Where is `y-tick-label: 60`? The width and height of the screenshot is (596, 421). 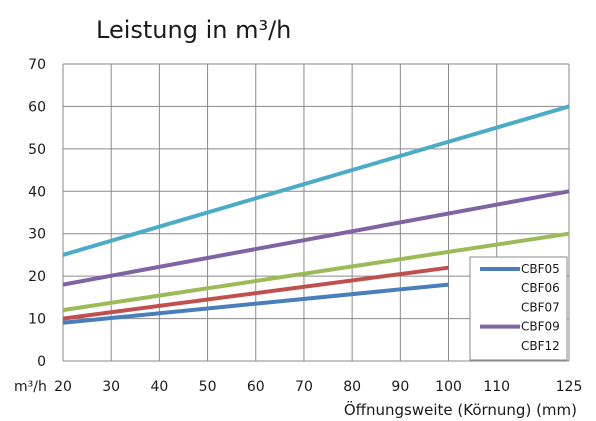
y-tick-label: 60 is located at coordinates (37, 107).